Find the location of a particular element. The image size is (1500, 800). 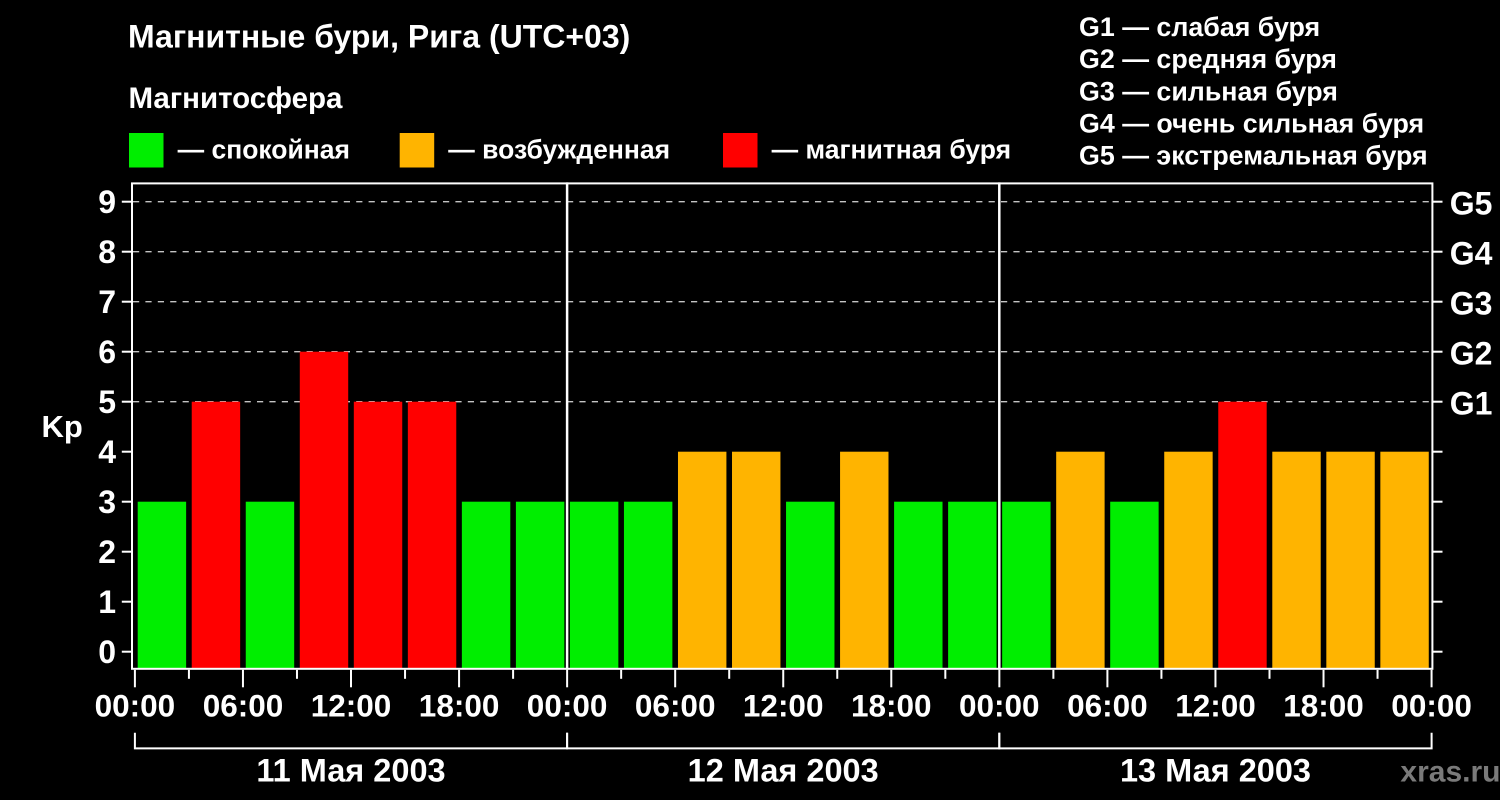

svg-text: 11 Мая 2003 is located at coordinates (350, 770).